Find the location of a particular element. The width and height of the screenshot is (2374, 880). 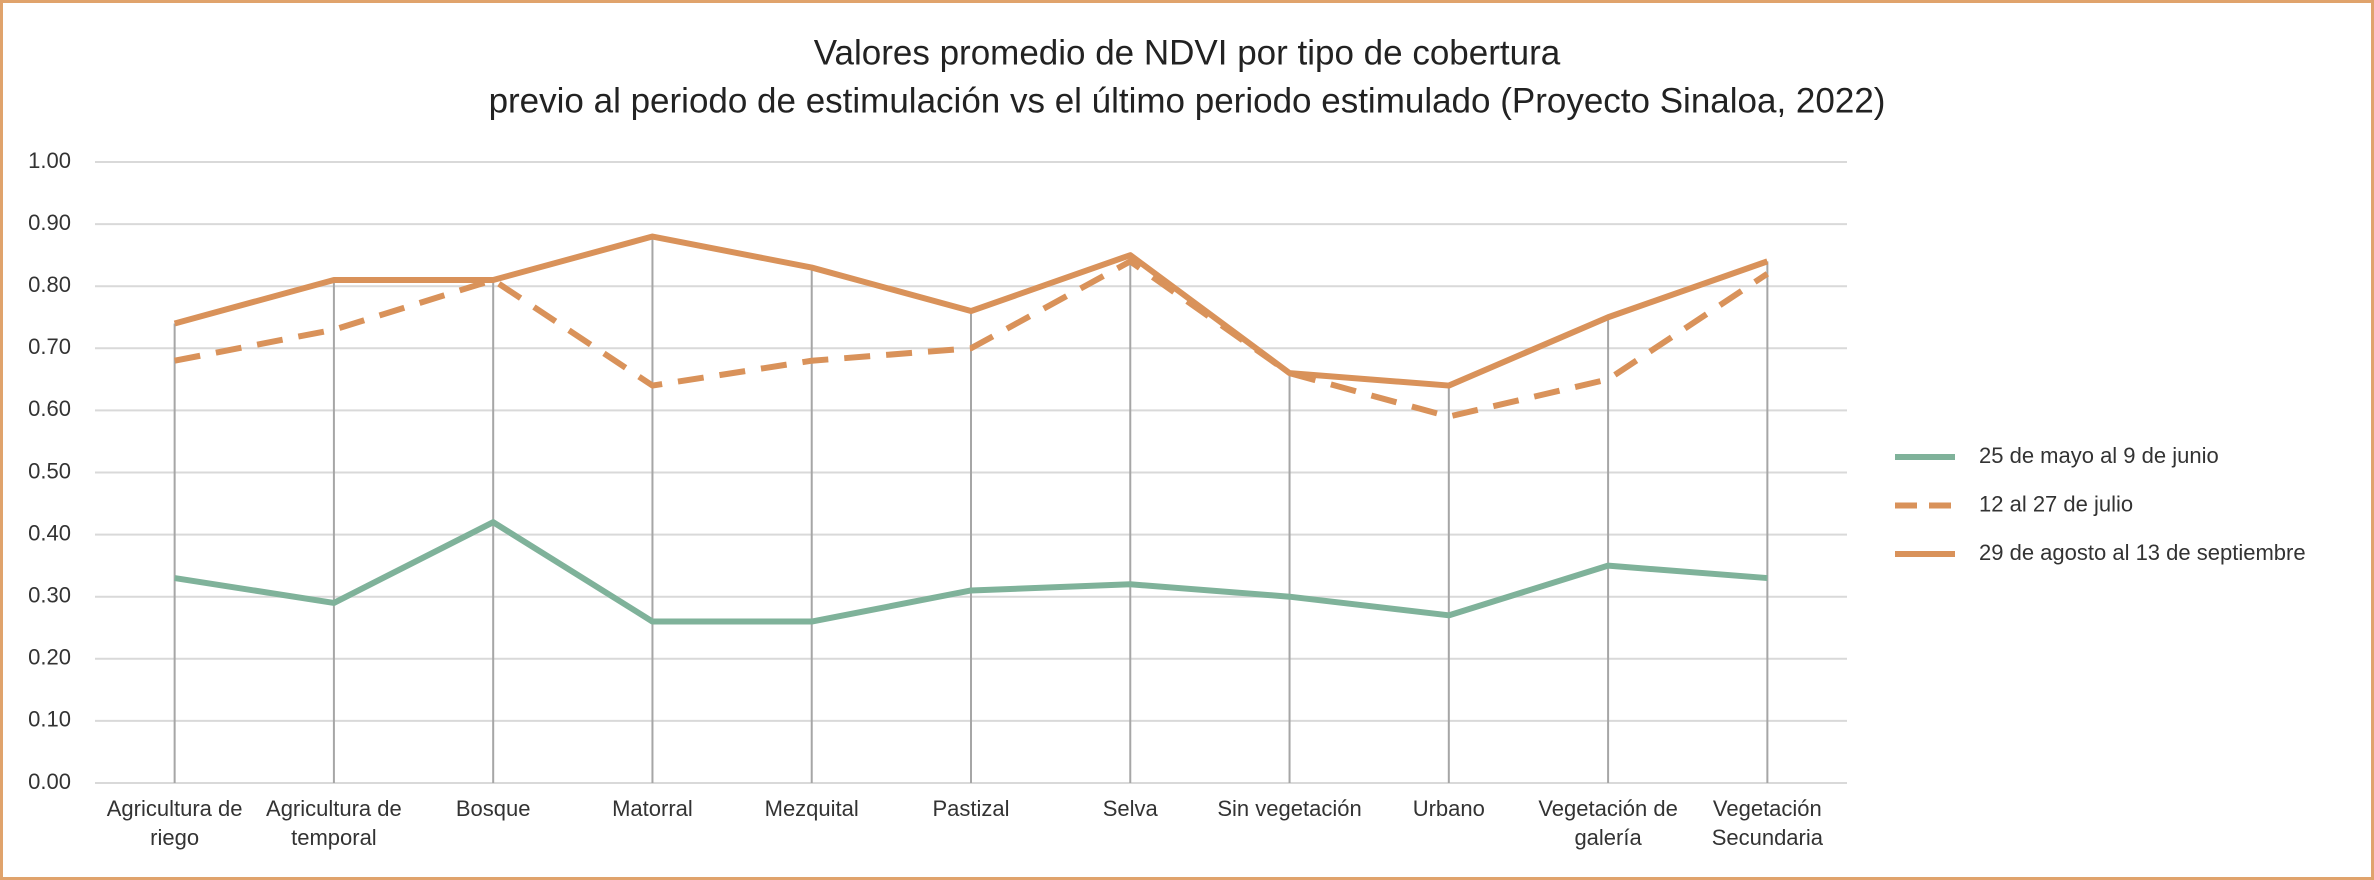

x-tick-label: Matorral is located at coordinates (652, 808).